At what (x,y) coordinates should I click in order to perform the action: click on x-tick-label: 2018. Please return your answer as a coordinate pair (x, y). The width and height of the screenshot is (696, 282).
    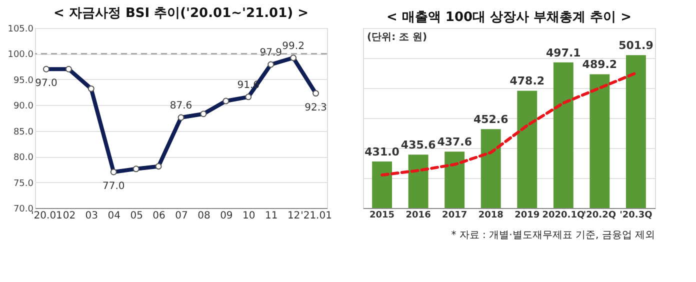
    Looking at the image, I should click on (491, 215).